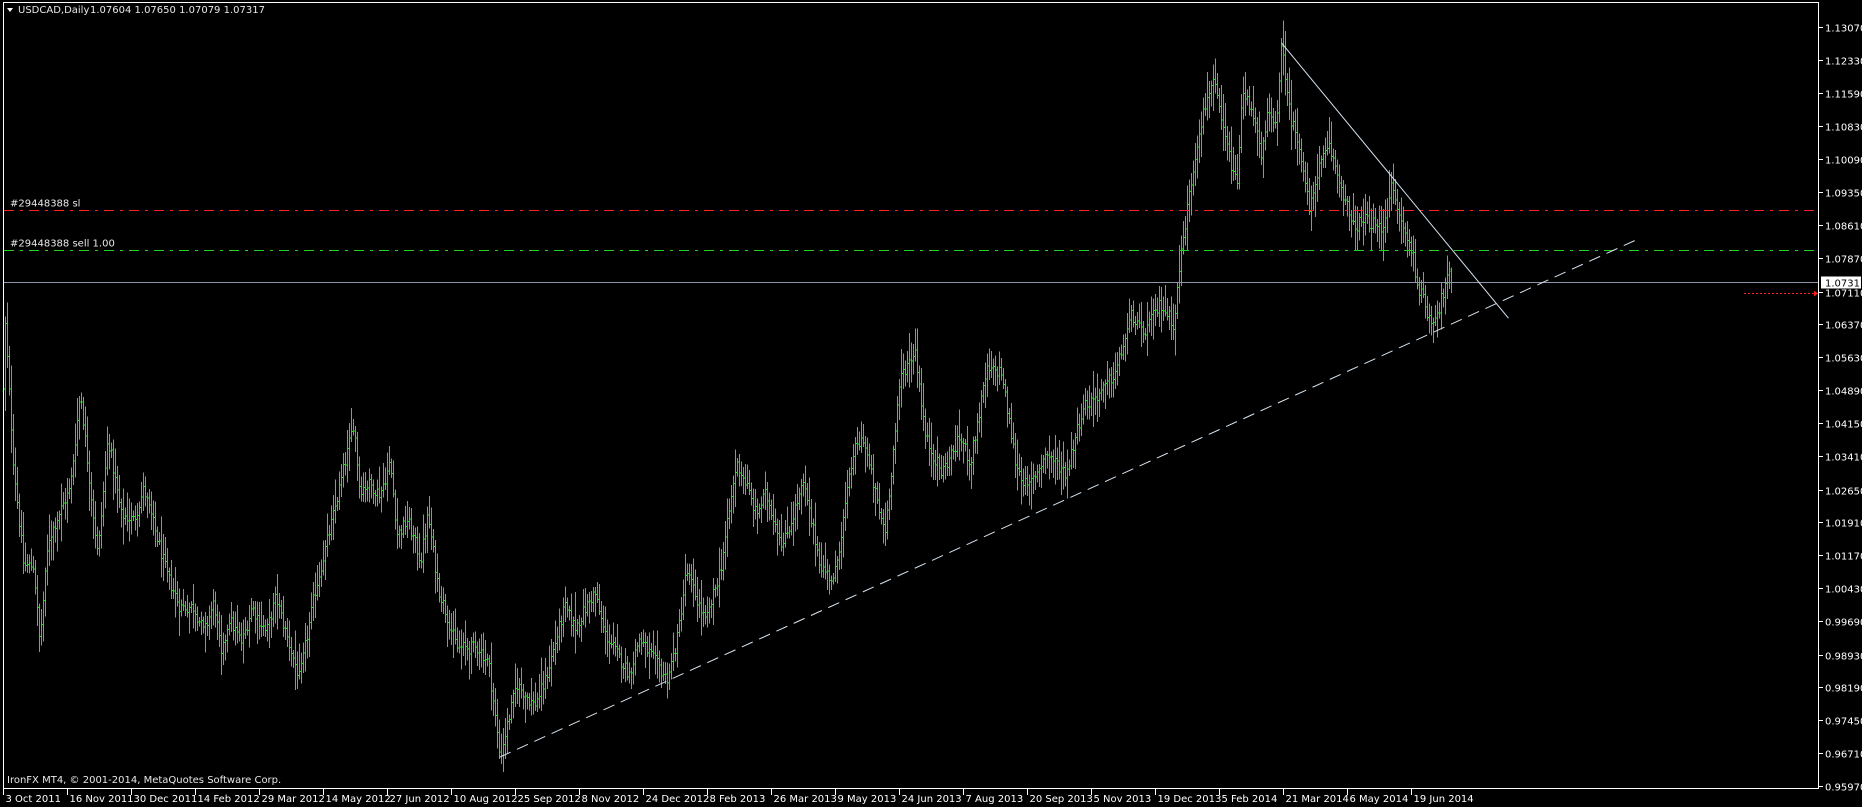 The image size is (1862, 807). Describe the element at coordinates (1843, 788) in the screenshot. I see `price-tick-label: 0.95970` at that location.